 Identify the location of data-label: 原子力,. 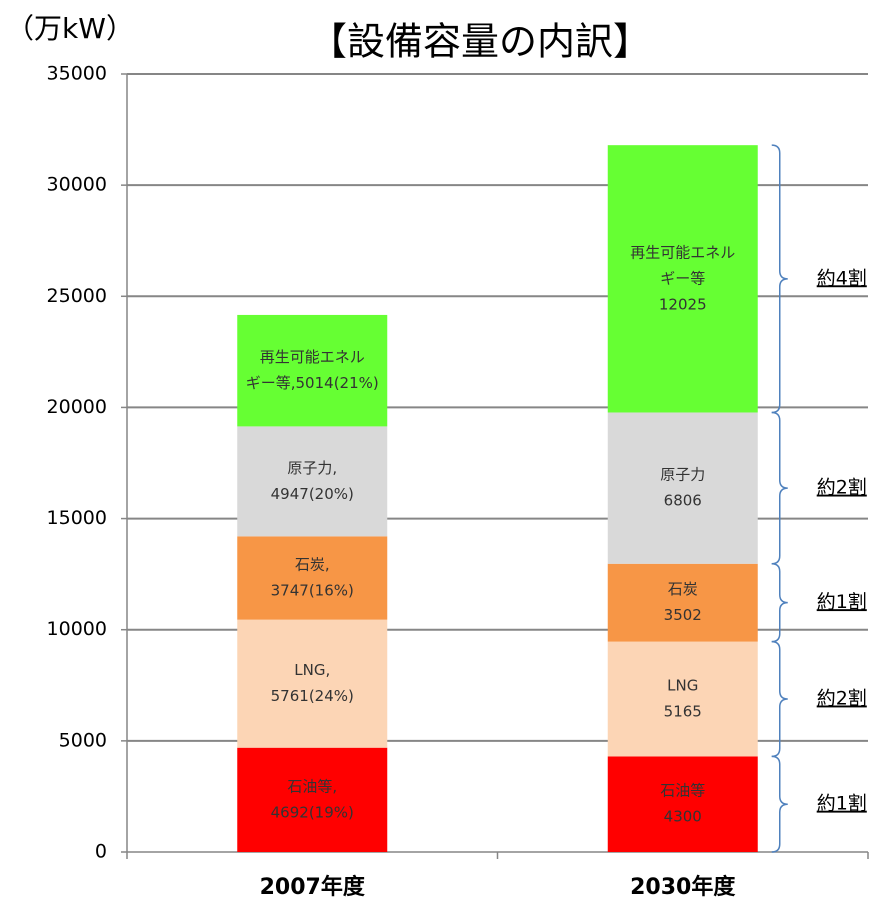
(312, 468).